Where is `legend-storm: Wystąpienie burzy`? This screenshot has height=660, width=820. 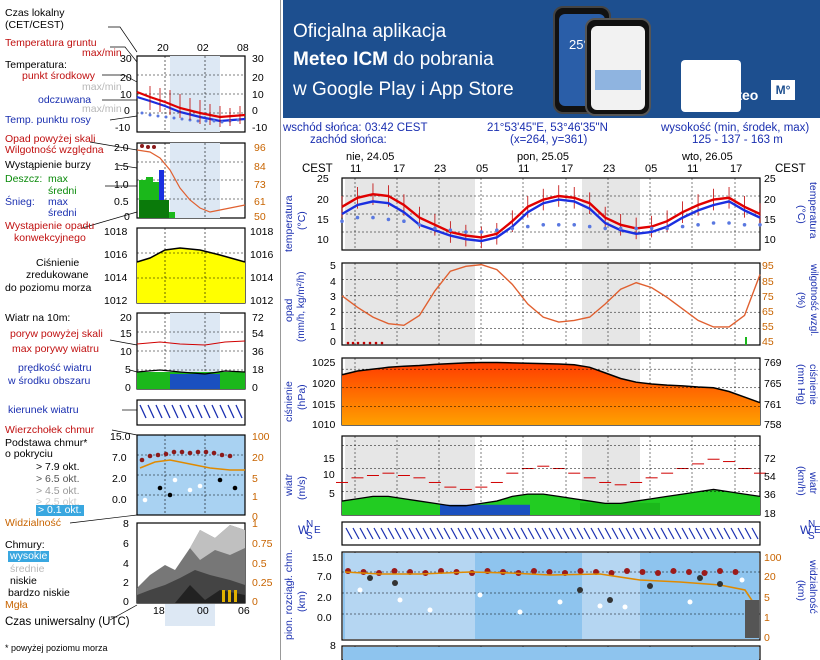 legend-storm: Wystąpienie burzy is located at coordinates (48, 165).